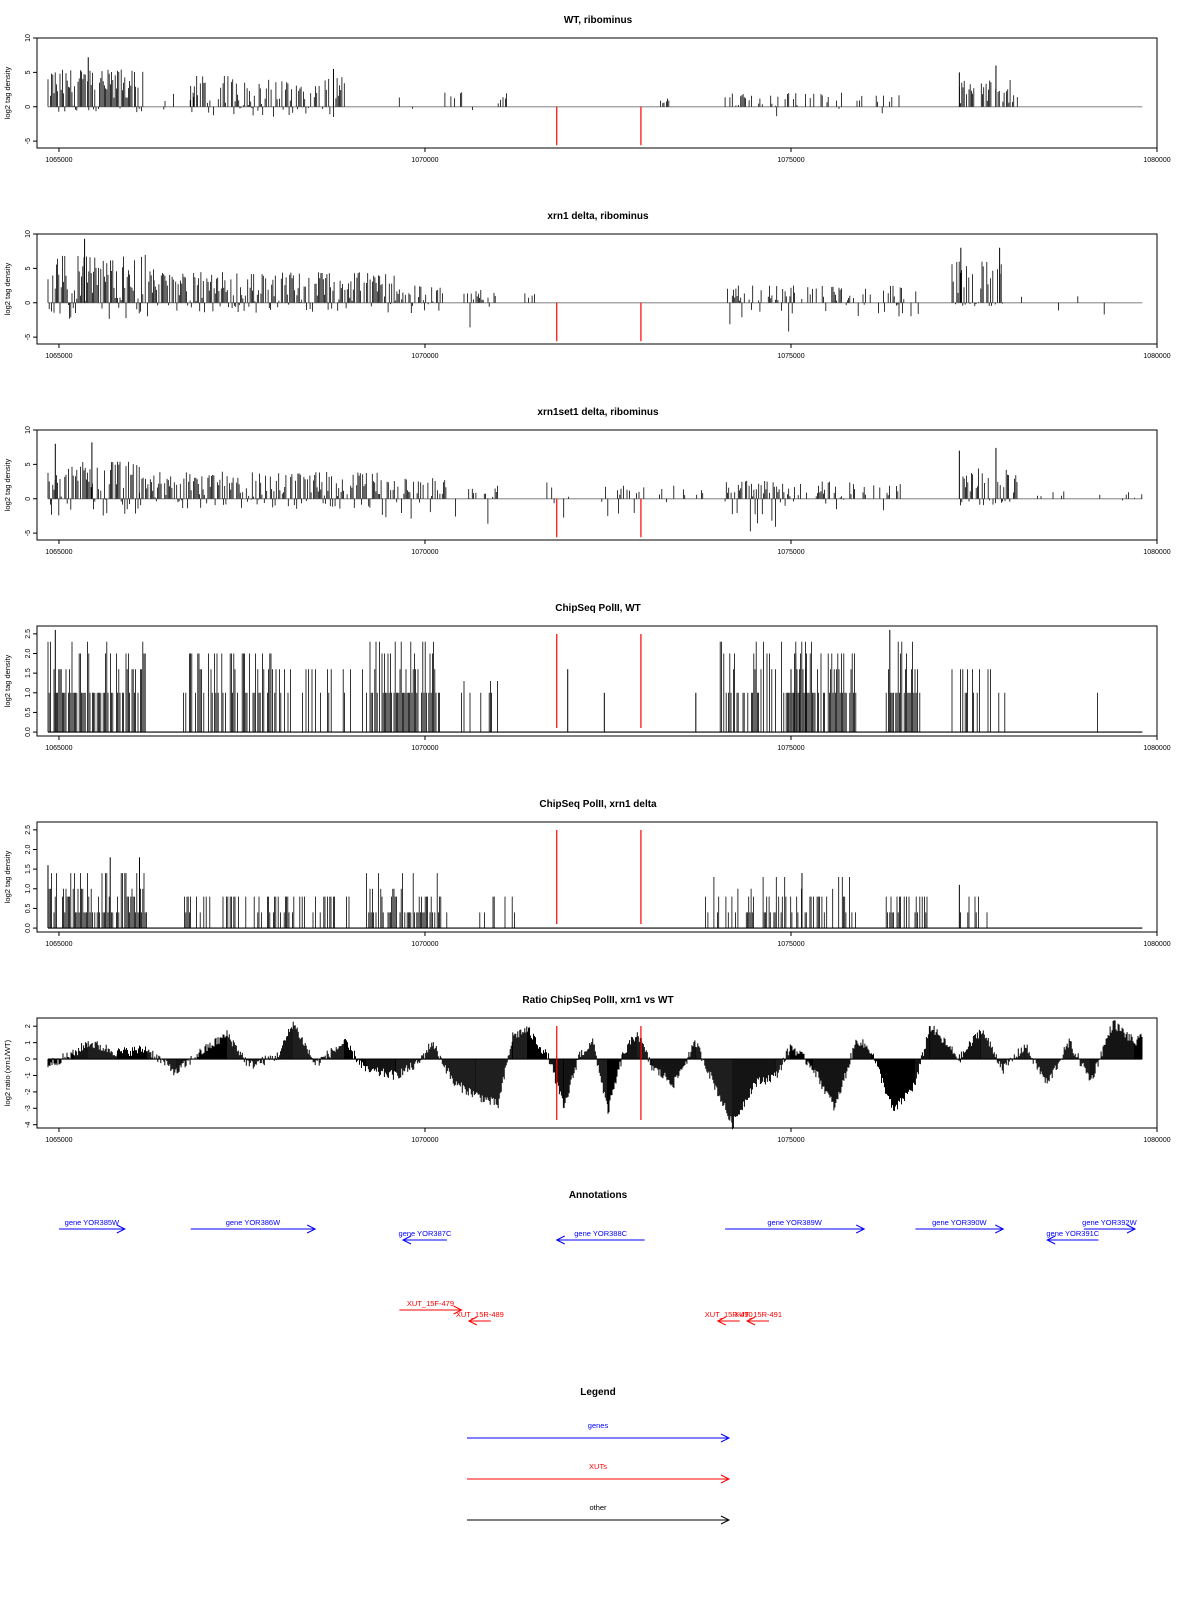  What do you see at coordinates (758, 1314) in the screenshot?
I see `annotation-label: XUT_15R-491` at bounding box center [758, 1314].